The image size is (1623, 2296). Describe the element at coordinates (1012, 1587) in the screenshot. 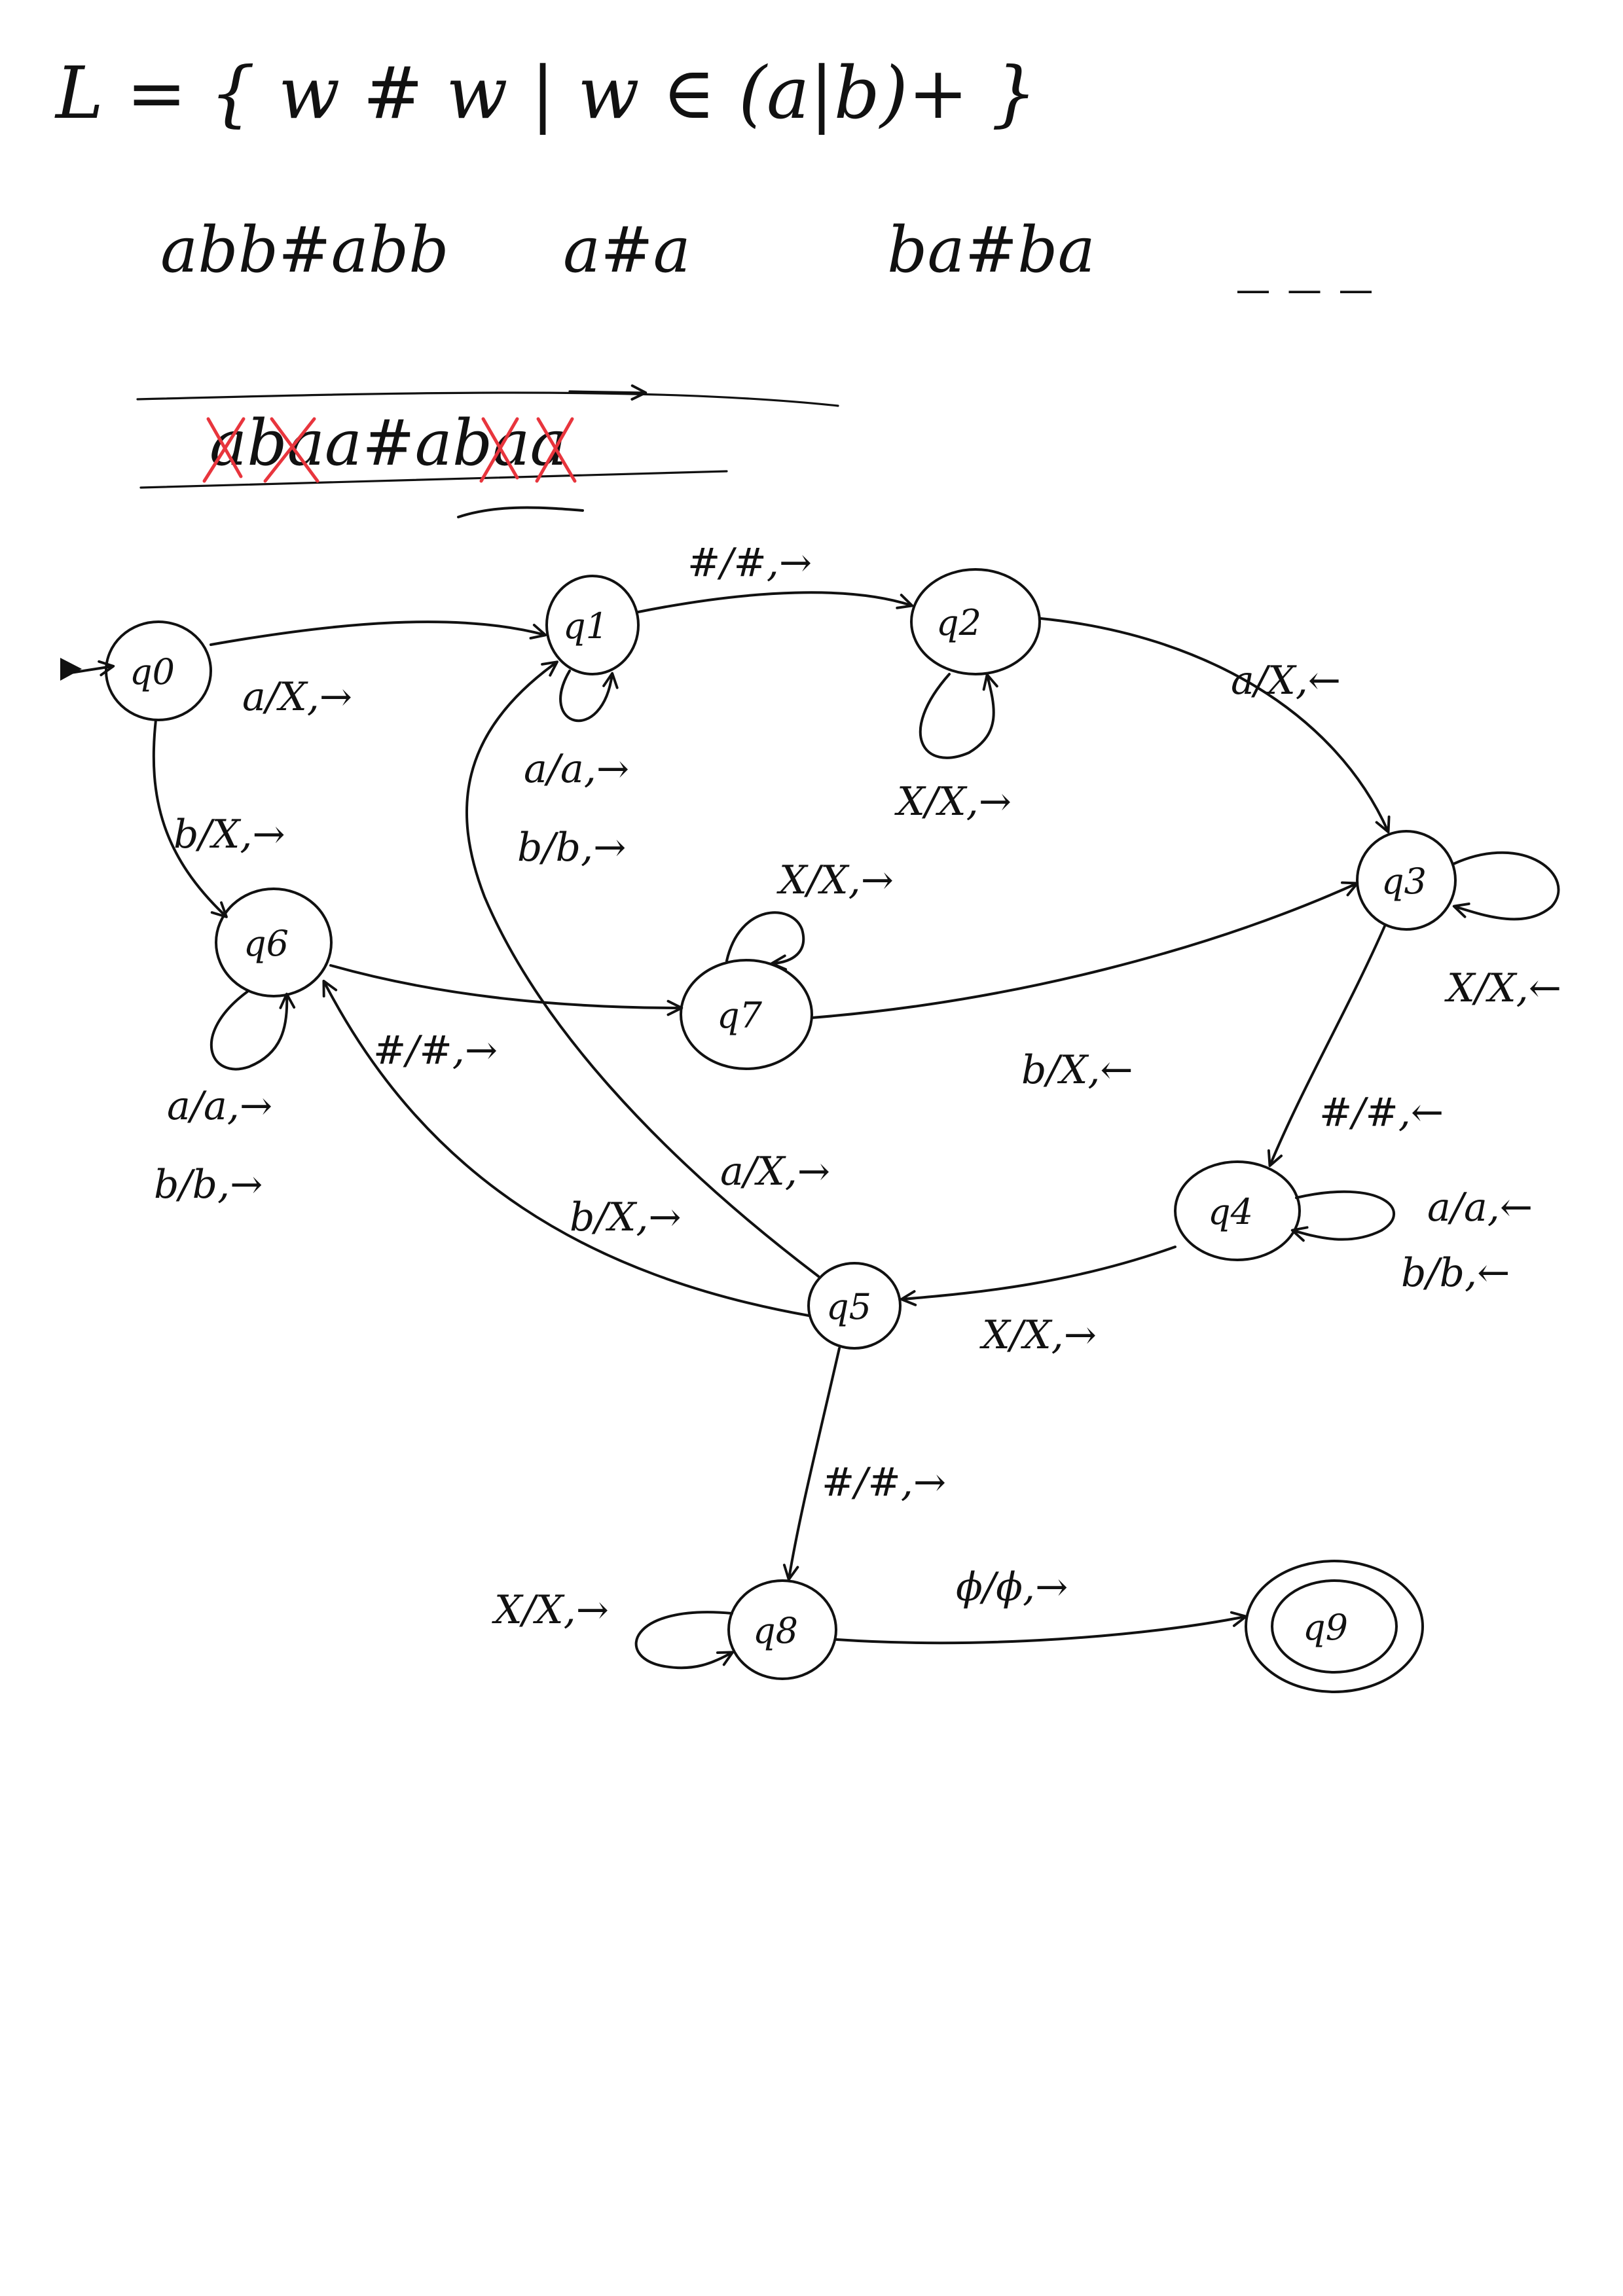

I see `label-q8-q9: ϕ/ϕ,→` at that location.